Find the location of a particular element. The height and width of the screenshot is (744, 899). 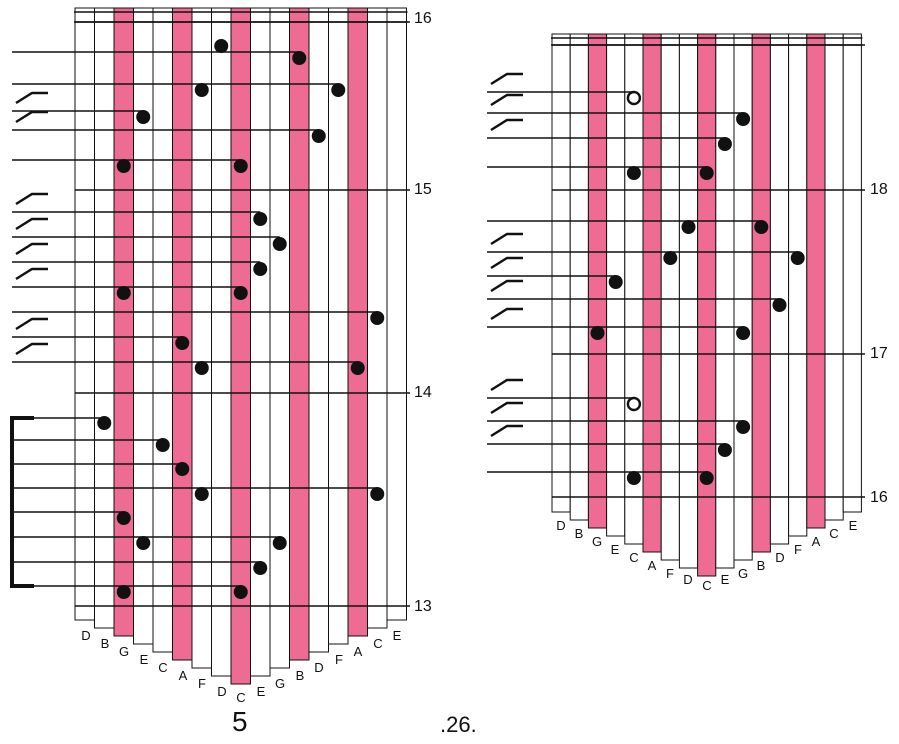

measure-number-15-left: 15 is located at coordinates (423, 189).